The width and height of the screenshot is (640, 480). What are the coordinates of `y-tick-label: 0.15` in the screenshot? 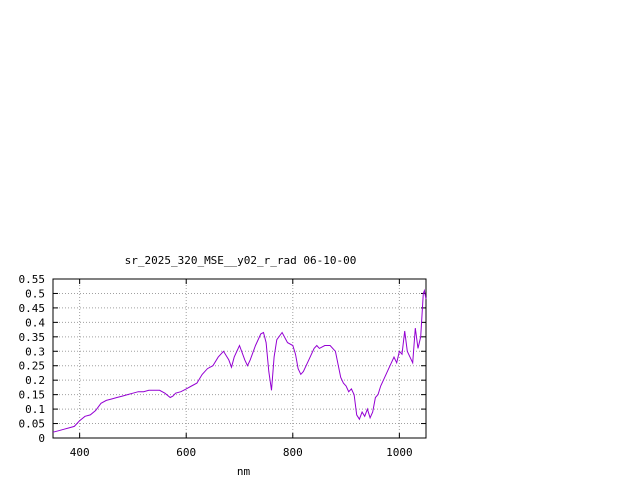 It's located at (32, 395).